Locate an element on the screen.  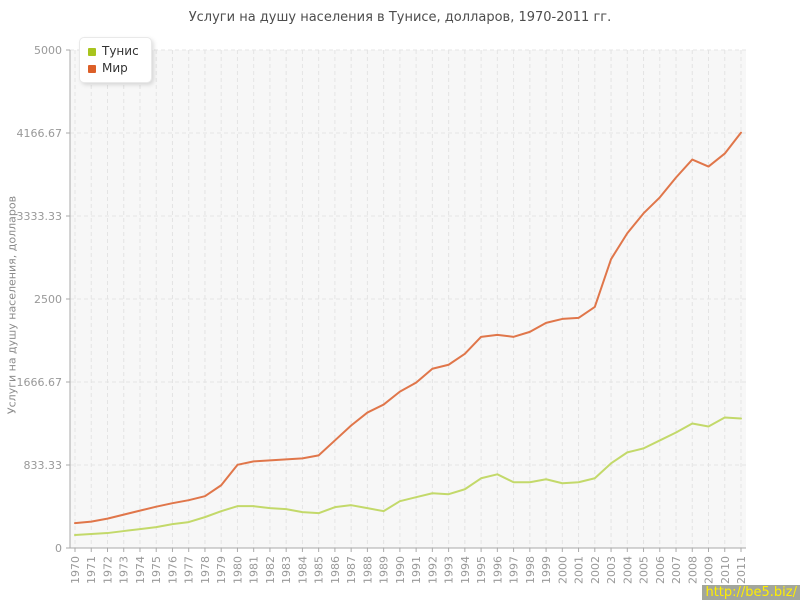
svg-text: 1975 is located at coordinates (156, 570).